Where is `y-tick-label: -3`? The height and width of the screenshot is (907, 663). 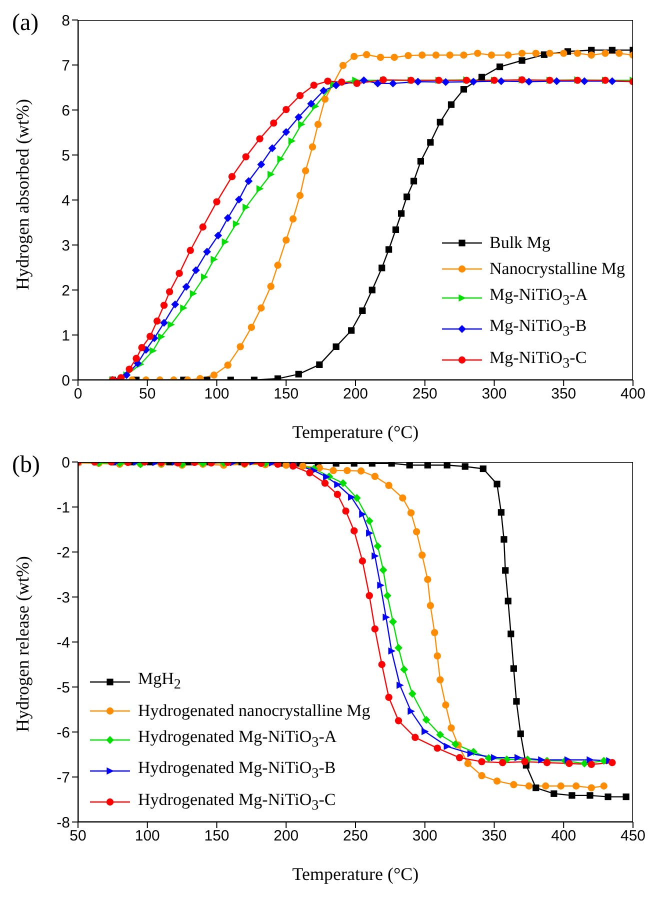 y-tick-label: -3 is located at coordinates (63, 597).